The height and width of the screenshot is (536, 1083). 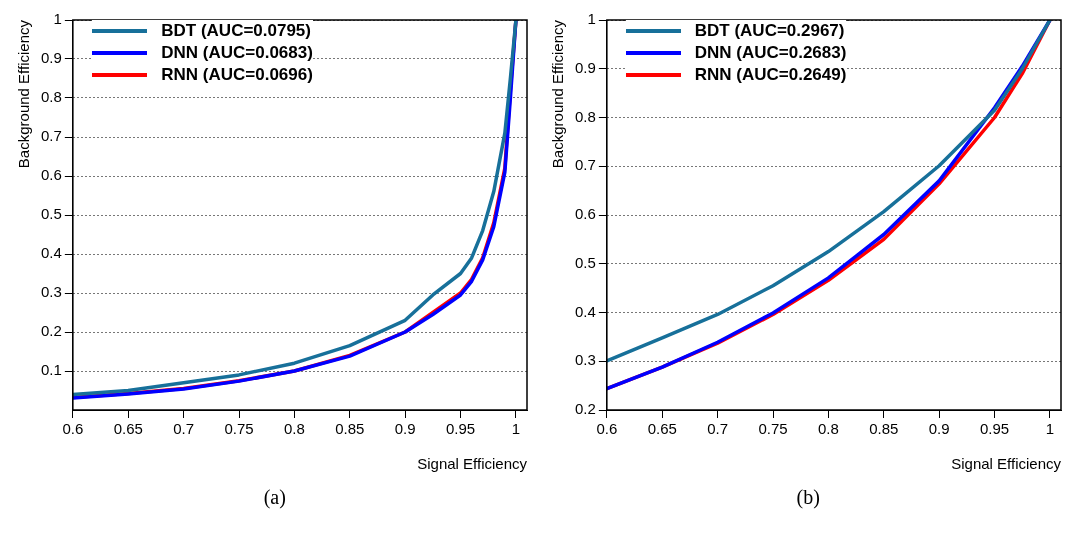 I want to click on legend-label: BDT (AUC=0.2967), so click(x=769, y=31).